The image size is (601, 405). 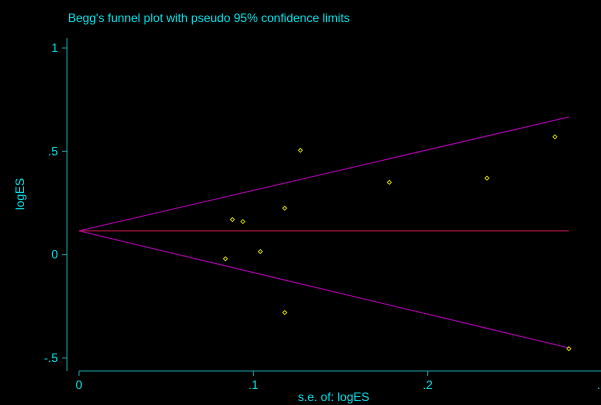 I want to click on x-tick-label: 0, so click(x=79, y=385).